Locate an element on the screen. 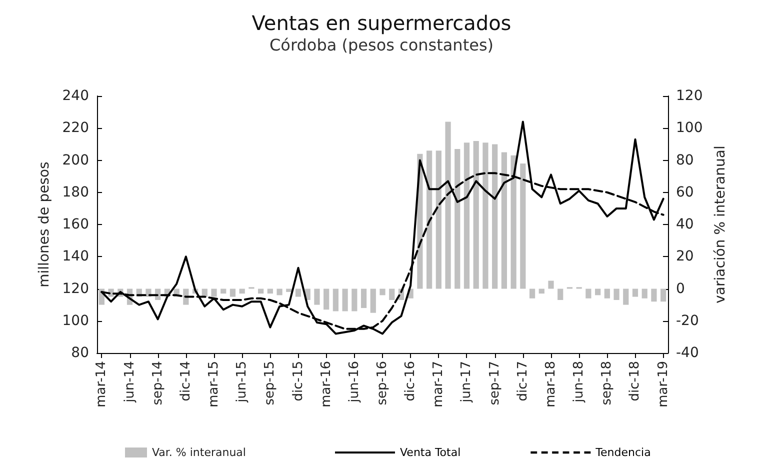 The width and height of the screenshot is (763, 471). x-tick-label: jun-15 is located at coordinates (242, 382).